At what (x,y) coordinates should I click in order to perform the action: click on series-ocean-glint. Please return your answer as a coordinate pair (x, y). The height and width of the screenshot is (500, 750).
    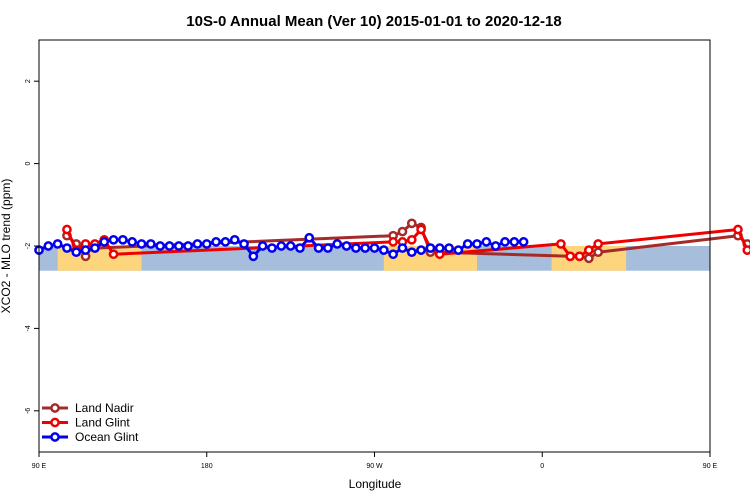
    Looking at the image, I should click on (281, 247).